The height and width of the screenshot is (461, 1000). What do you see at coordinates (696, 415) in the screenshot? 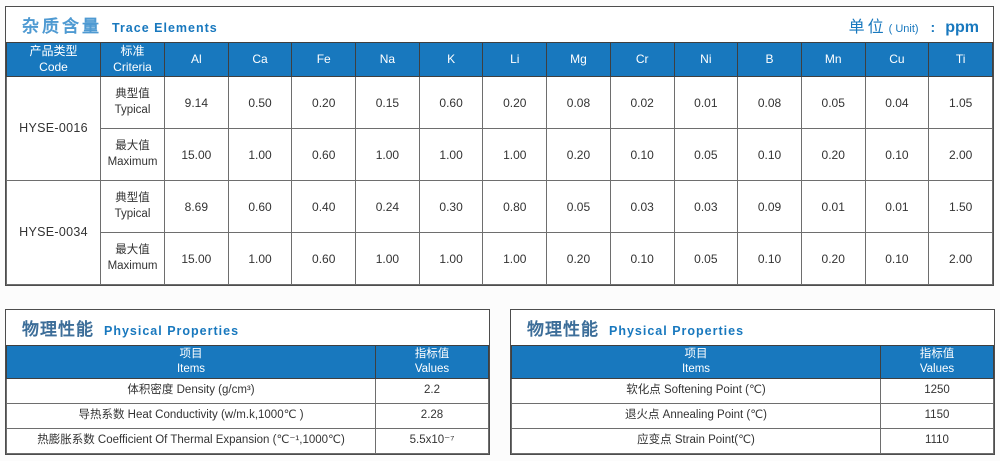
I see `property-item-cell: 退火点 Annealing Point (℃)` at bounding box center [696, 415].